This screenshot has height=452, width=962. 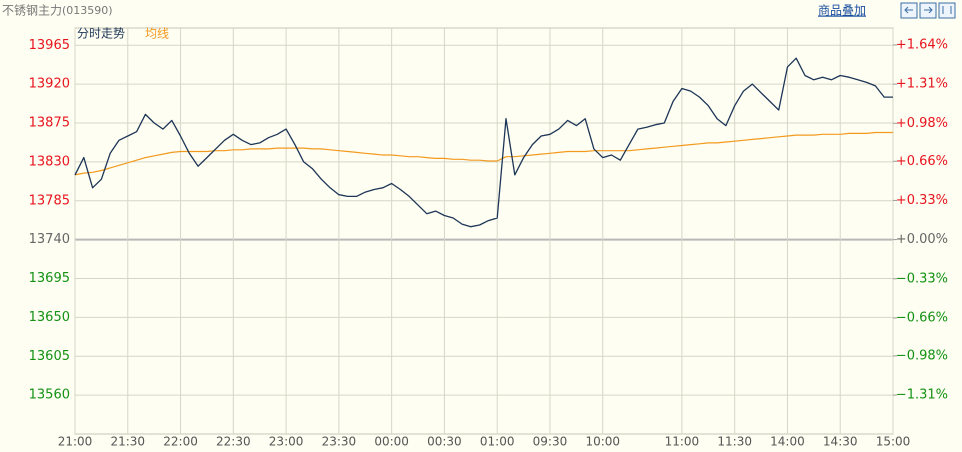 I want to click on y-tick-label: 13875, so click(x=49, y=123).